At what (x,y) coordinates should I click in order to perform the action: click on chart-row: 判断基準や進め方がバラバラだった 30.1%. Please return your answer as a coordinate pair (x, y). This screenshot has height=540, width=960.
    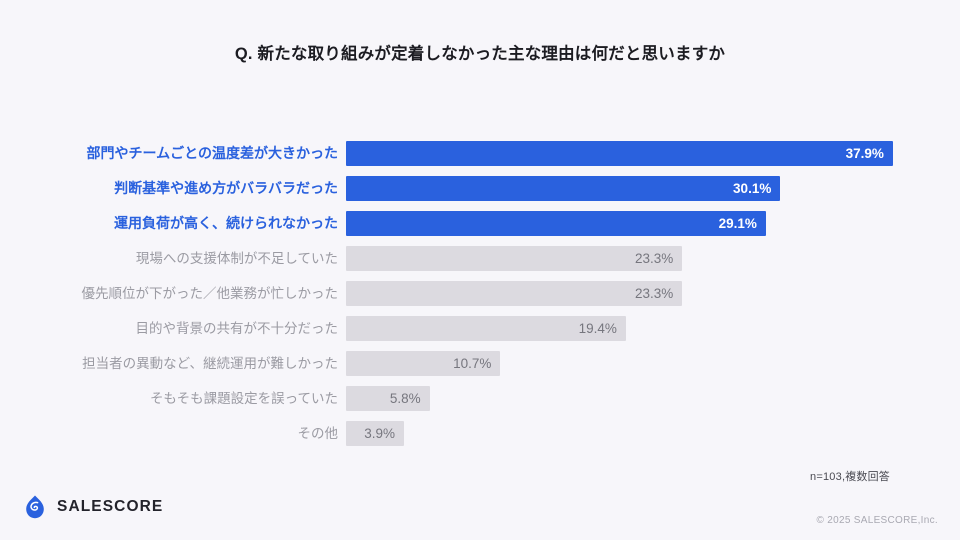
    Looking at the image, I should click on (480, 188).